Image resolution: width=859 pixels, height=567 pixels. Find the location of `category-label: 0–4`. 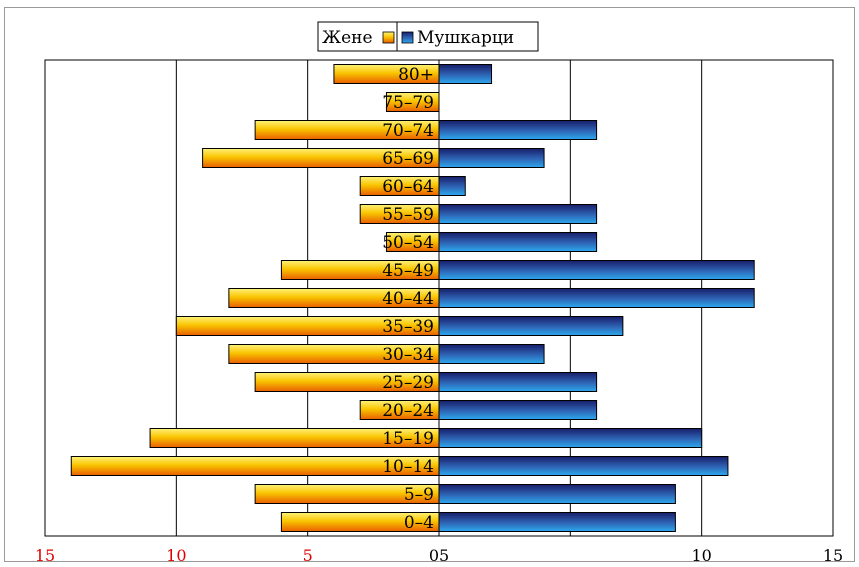

category-label: 0–4 is located at coordinates (419, 523).